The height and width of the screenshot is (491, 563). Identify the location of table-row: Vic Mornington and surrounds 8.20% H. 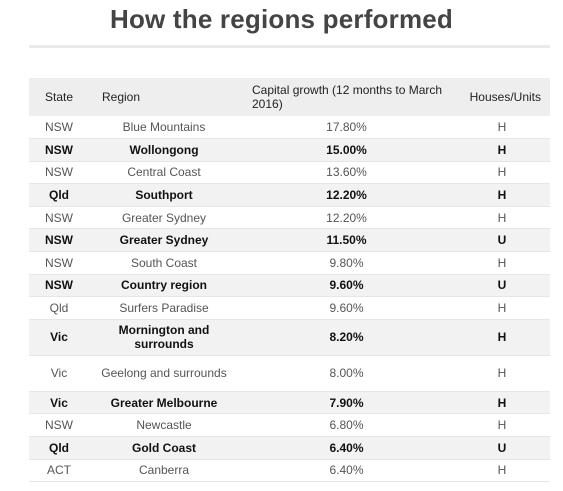
(289, 337).